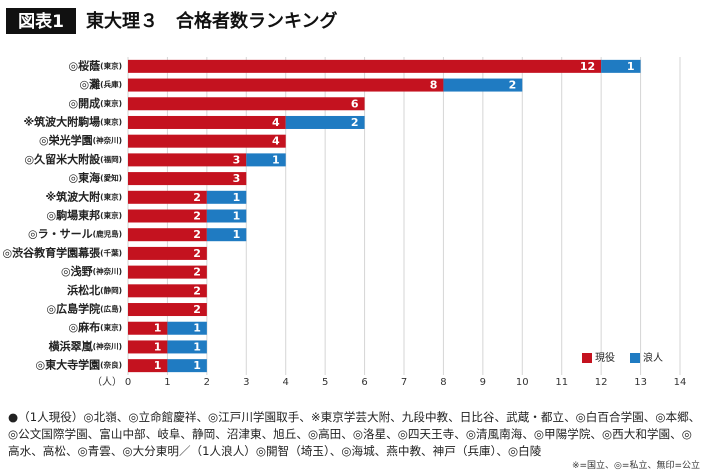 The image size is (710, 476). What do you see at coordinates (83, 290) in the screenshot?
I see `category-name: 浜松北` at bounding box center [83, 290].